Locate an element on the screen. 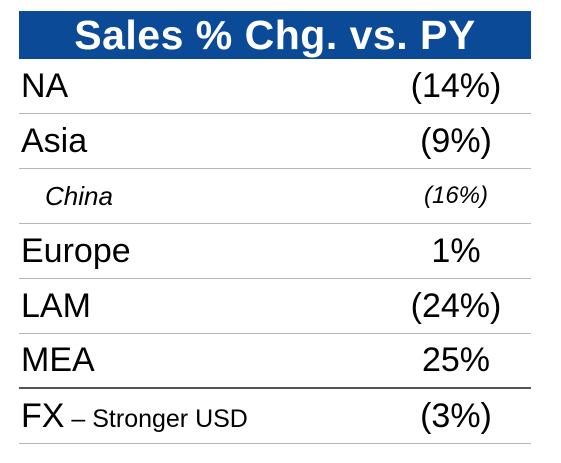  table-row-fx: FX – Stronger USD (3%) is located at coordinates (275, 416).